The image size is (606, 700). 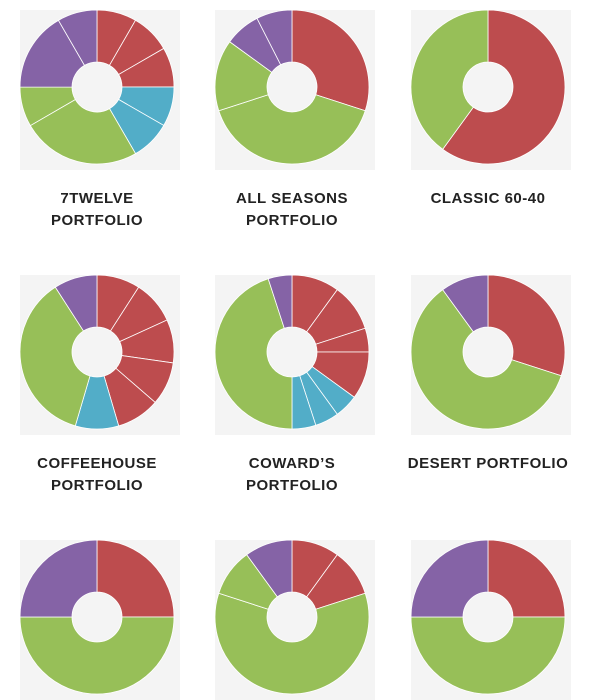 What do you see at coordinates (97, 198) in the screenshot?
I see `portfolio-label-line: 7TWELVE` at bounding box center [97, 198].